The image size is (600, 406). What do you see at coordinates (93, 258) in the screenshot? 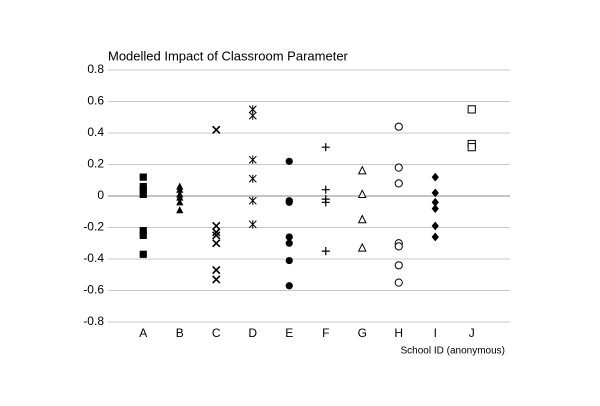
I see `y-tick-label: -0.4` at bounding box center [93, 258].